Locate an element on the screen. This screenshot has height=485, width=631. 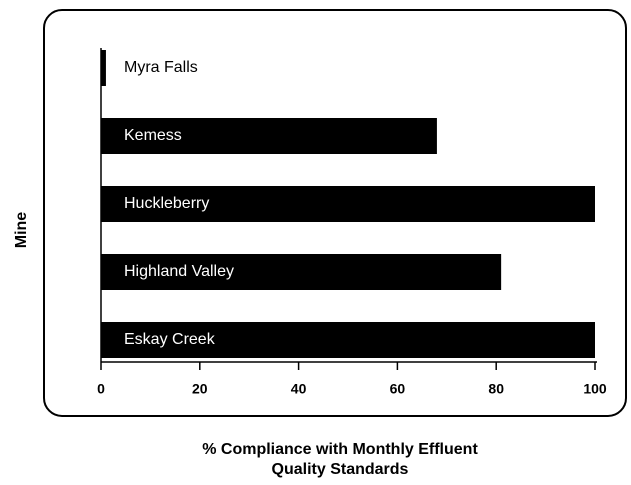
y-axis-title: Mine is located at coordinates (21, 230).